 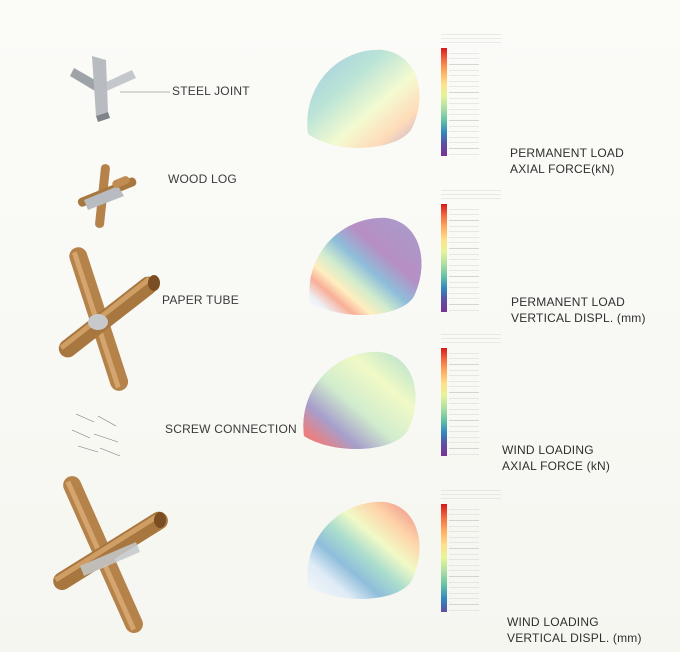 I want to click on screw-connection-label: SCREW CONNECTION, so click(x=231, y=429).